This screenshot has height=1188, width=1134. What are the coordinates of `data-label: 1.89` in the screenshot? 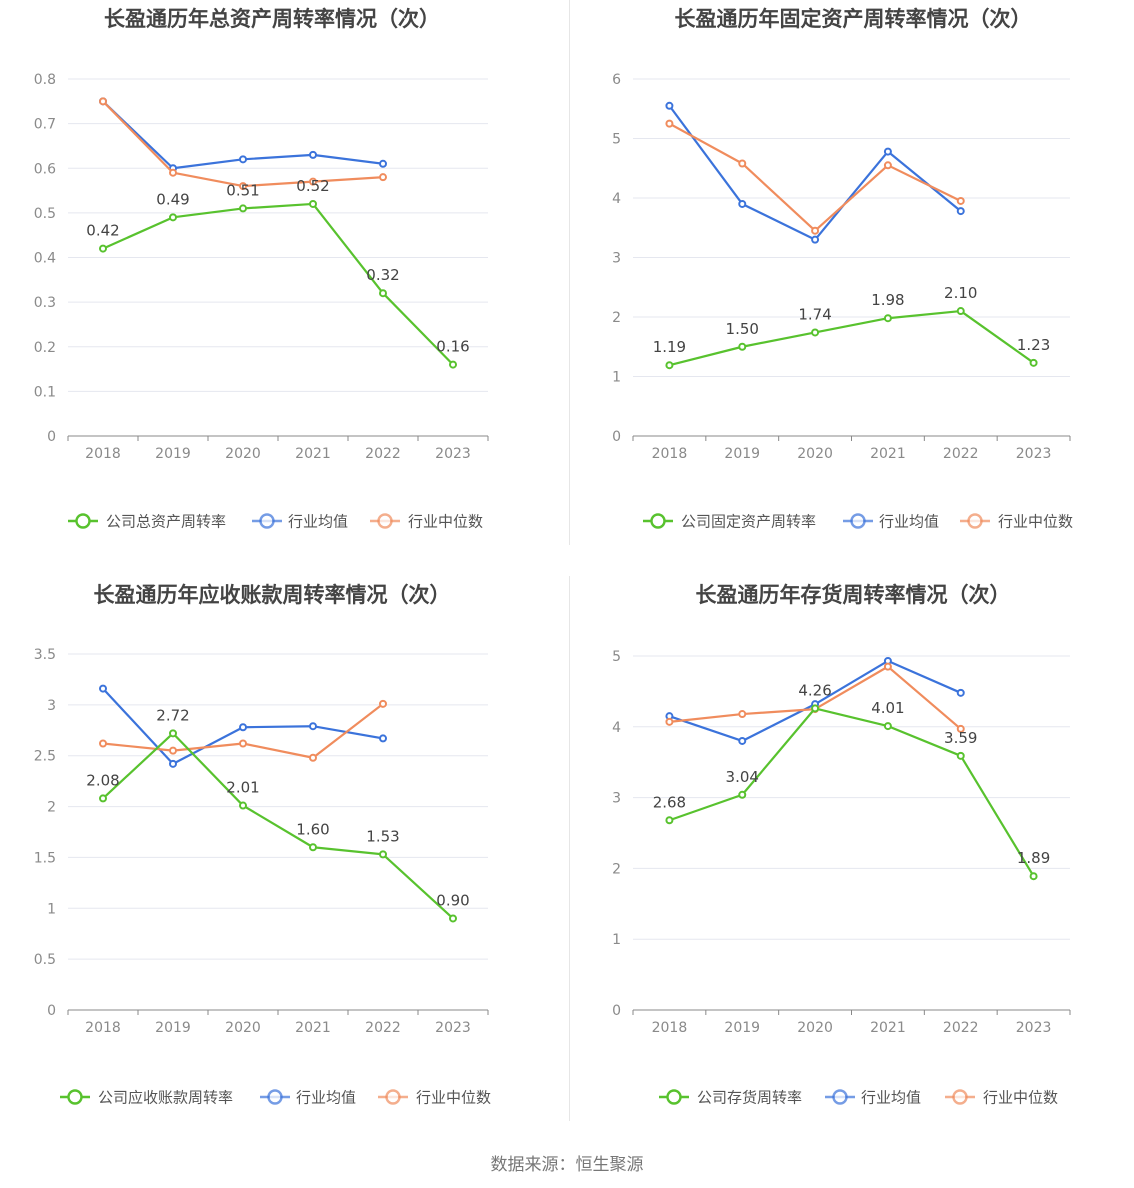 It's located at (1033, 858).